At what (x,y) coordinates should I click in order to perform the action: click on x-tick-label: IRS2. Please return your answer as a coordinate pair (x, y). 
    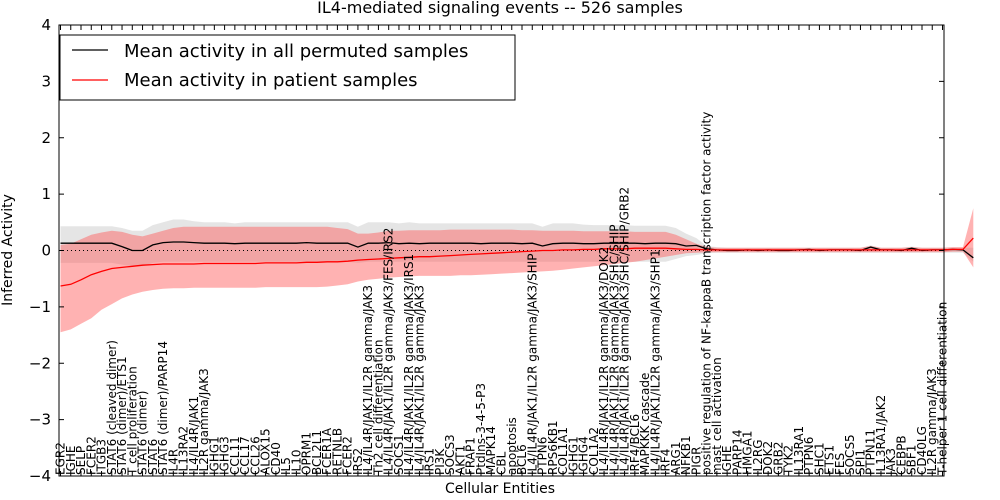
    Looking at the image, I should click on (358, 461).